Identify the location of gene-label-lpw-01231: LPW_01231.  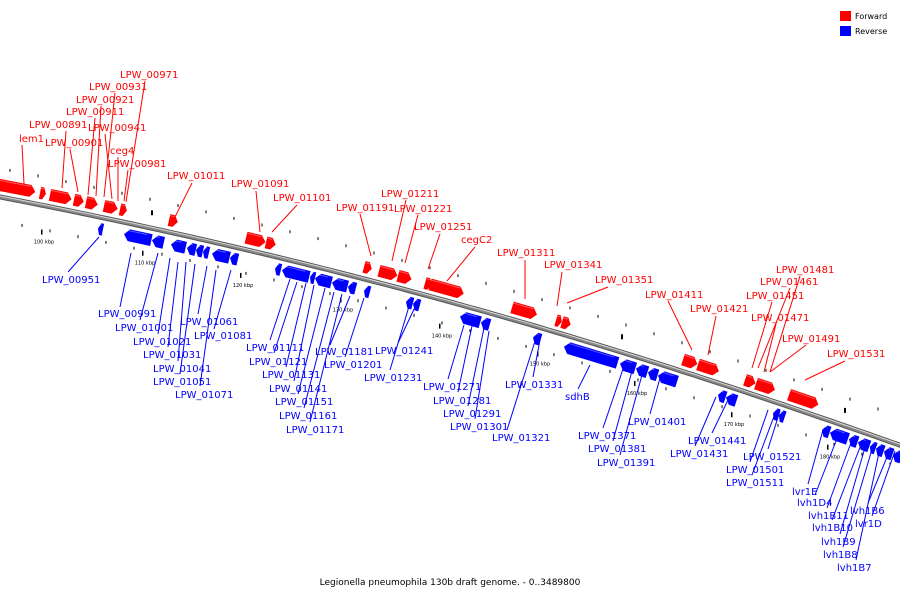
(393, 378).